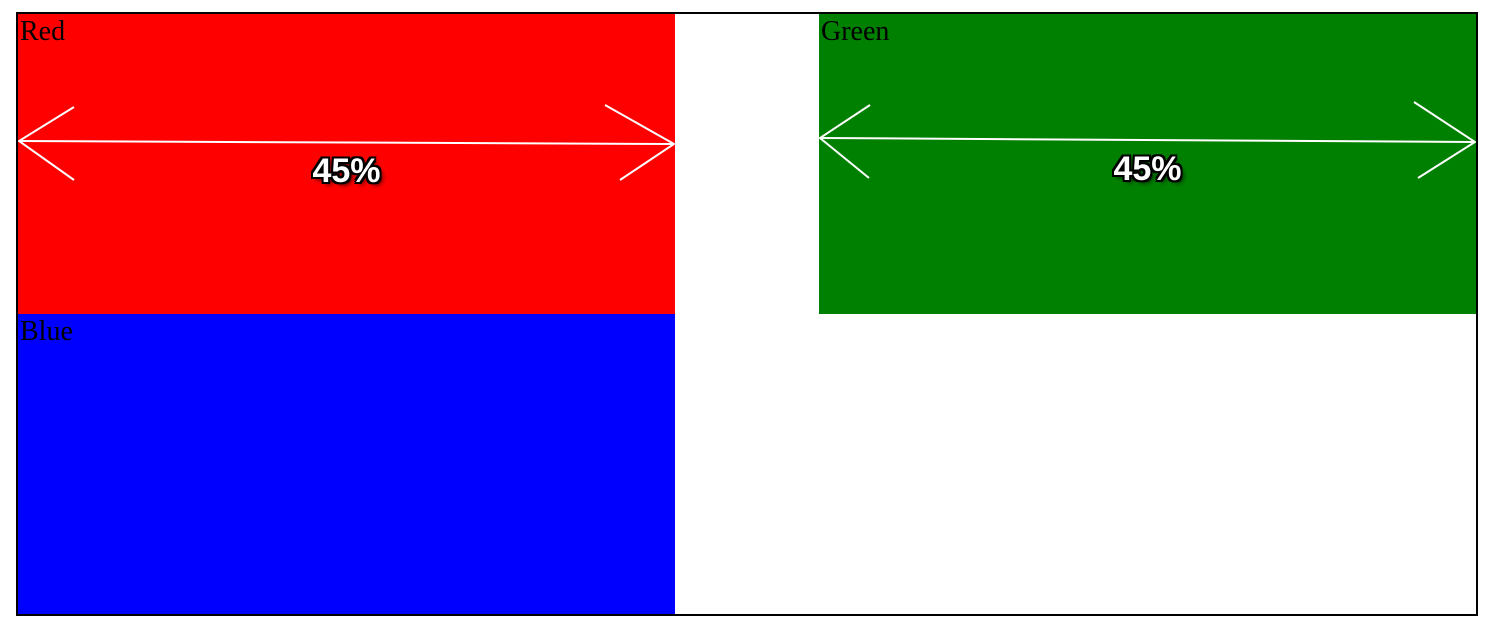  What do you see at coordinates (346, 171) in the screenshot?
I see `red-width-percent-label: 45%` at bounding box center [346, 171].